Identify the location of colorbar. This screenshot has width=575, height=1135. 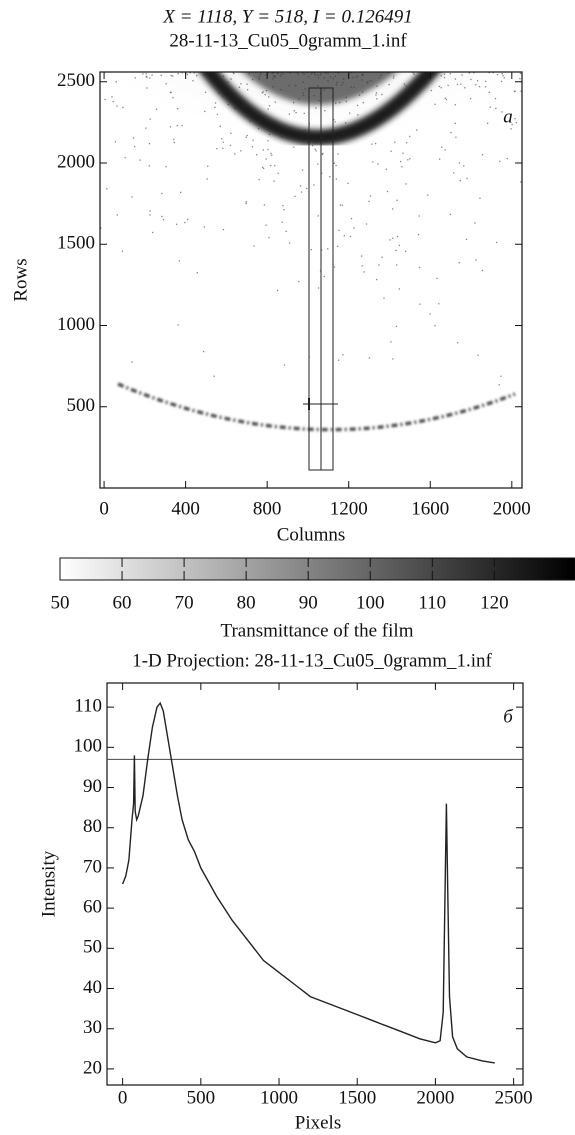
(317, 569).